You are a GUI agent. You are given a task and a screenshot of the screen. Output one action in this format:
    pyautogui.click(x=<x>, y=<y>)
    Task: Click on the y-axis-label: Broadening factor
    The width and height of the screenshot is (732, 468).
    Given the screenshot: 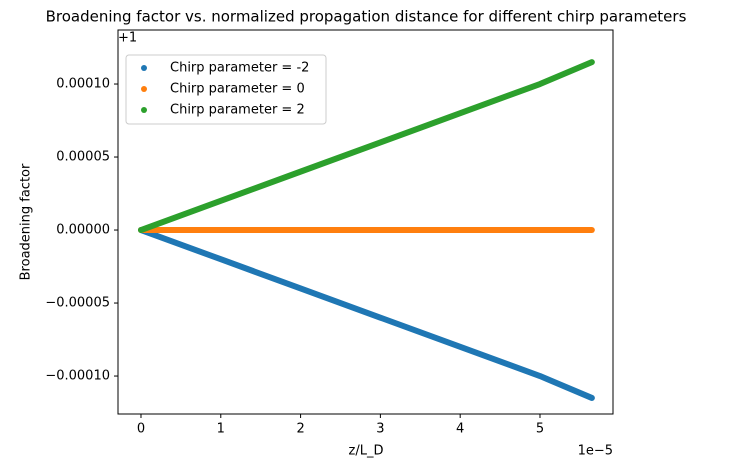 What is the action you would take?
    pyautogui.click(x=26, y=221)
    